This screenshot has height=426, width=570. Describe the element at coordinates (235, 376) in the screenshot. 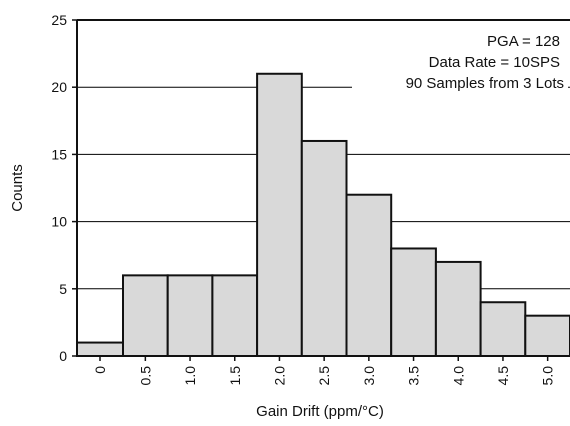

I see `x-tick-label-1.5: 1.5` at that location.